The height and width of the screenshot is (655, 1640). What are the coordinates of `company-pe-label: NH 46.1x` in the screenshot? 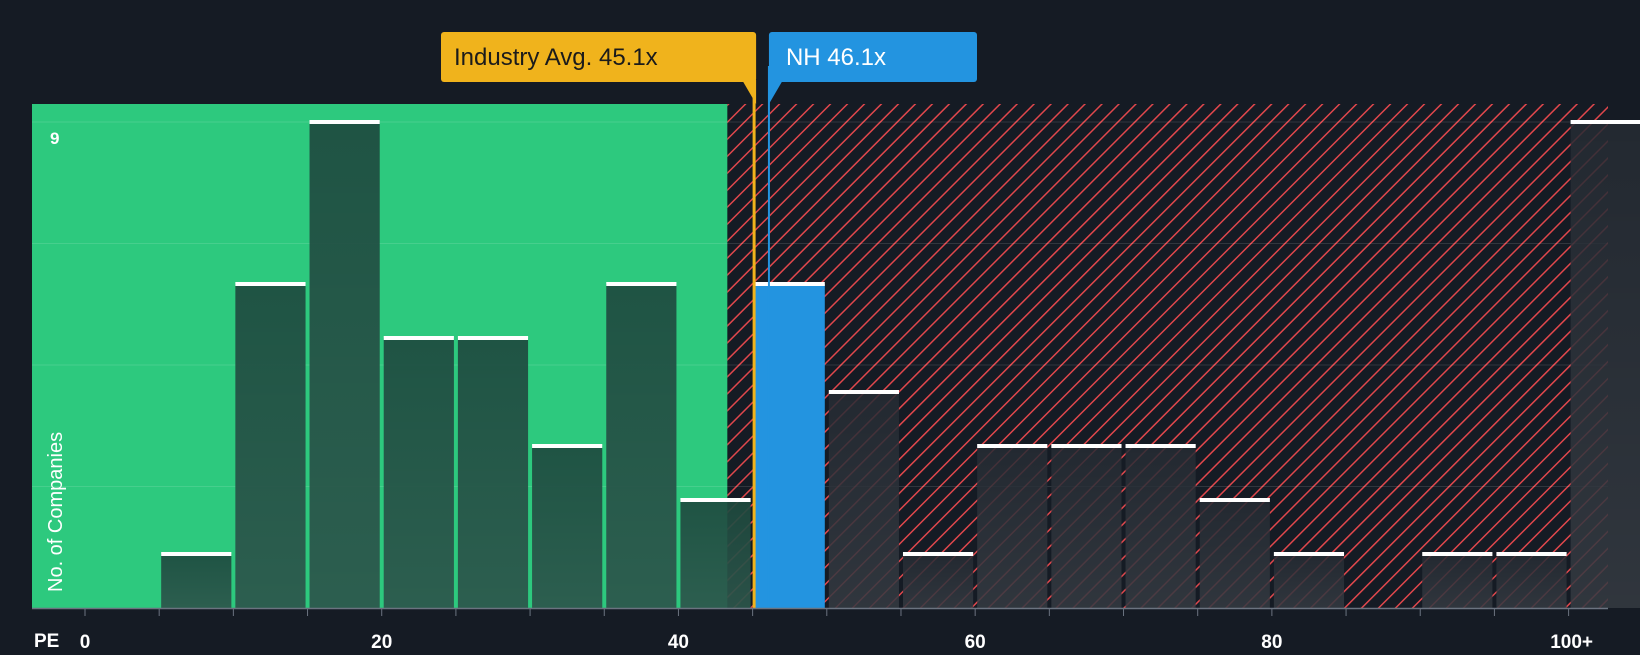 It's located at (836, 57).